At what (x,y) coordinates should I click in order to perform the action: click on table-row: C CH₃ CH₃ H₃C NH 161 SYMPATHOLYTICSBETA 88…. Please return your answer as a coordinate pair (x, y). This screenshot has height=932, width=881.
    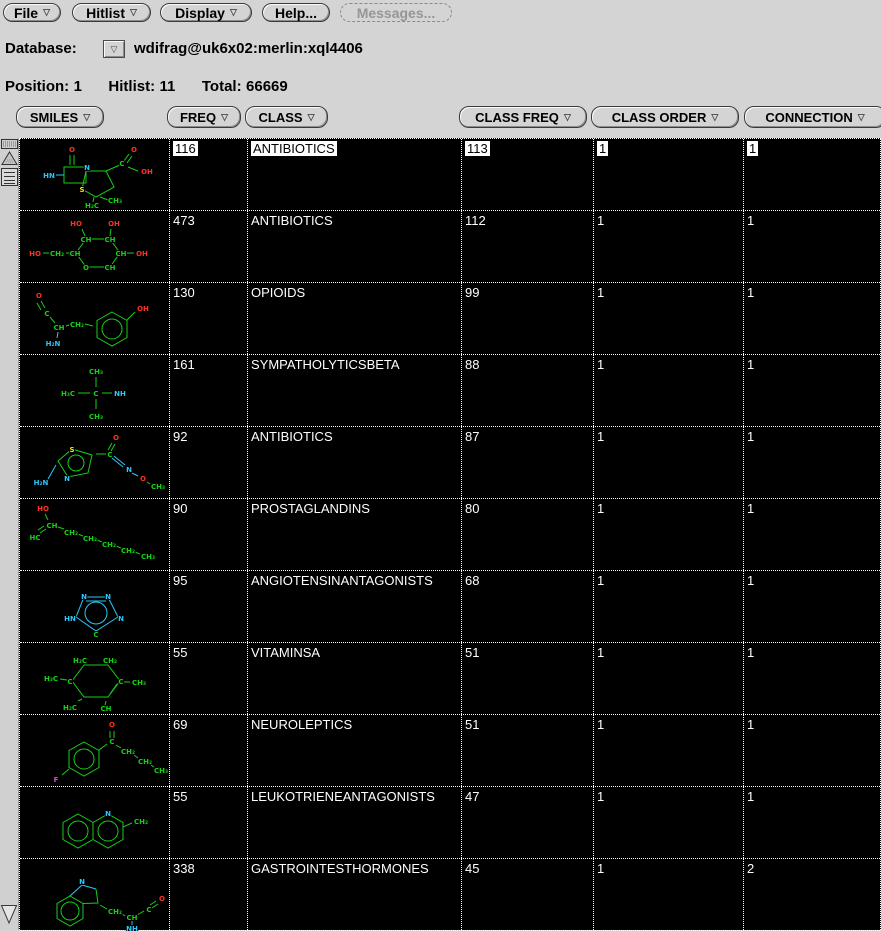
    Looking at the image, I should click on (450, 391).